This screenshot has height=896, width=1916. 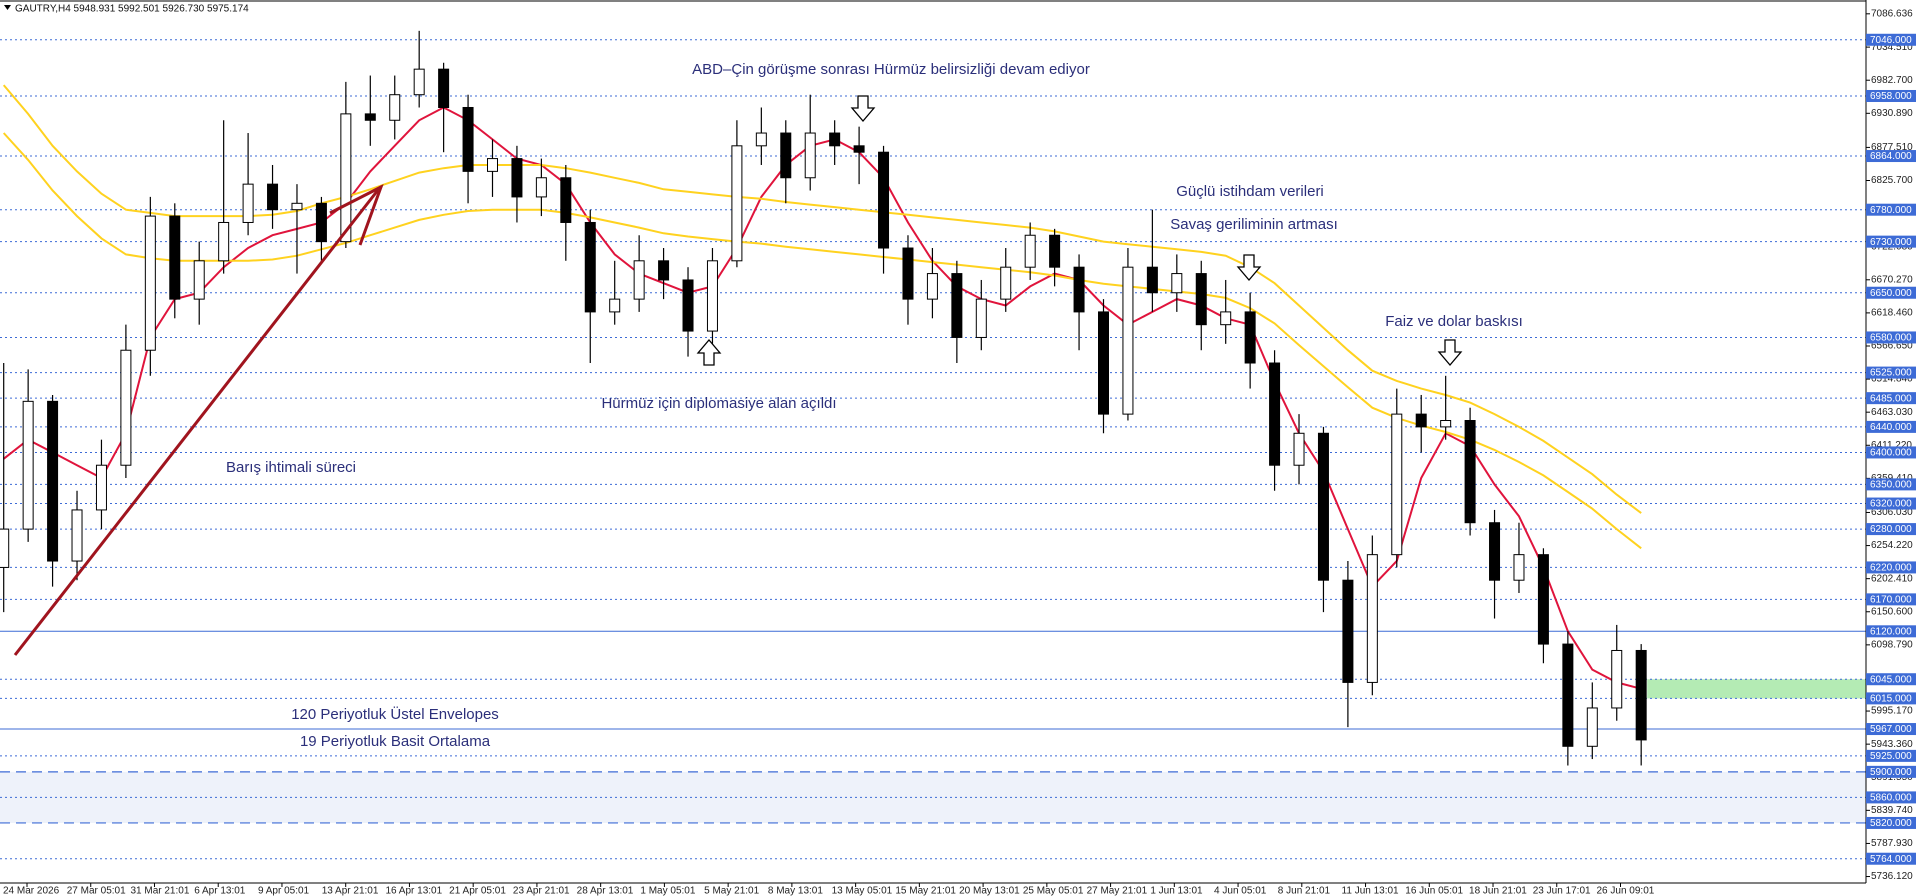 What do you see at coordinates (1892, 711) in the screenshot?
I see `y-tick-label: 5995.170` at bounding box center [1892, 711].